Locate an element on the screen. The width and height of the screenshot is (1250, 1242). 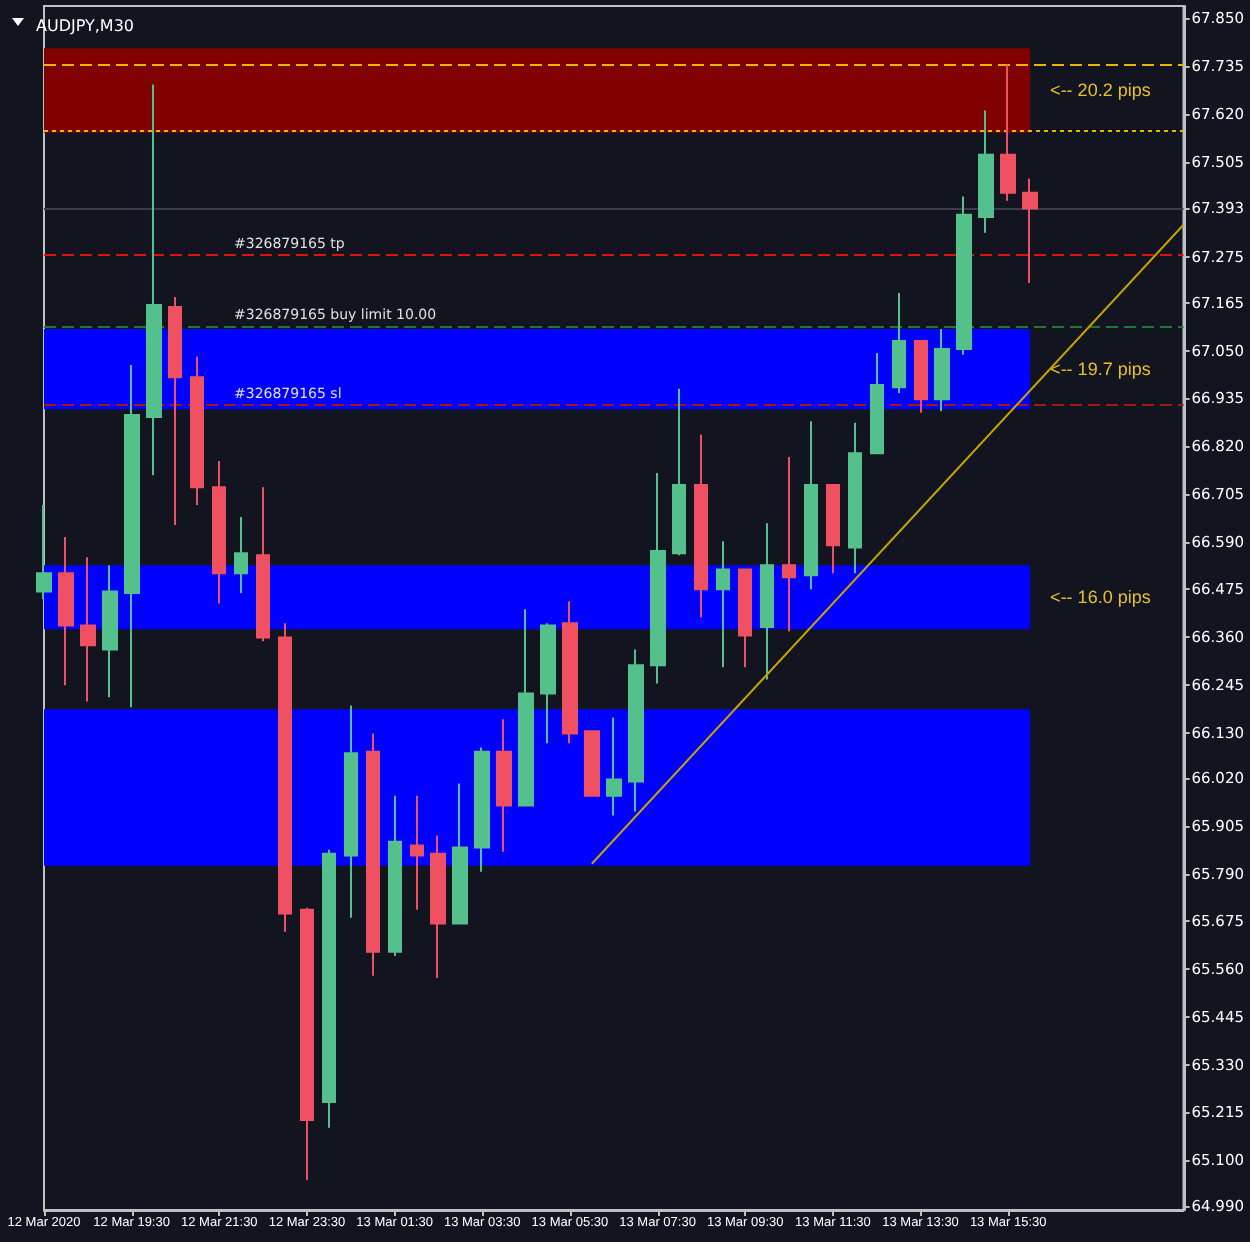
band-label: <-- 19.7 pips is located at coordinates (1101, 369).